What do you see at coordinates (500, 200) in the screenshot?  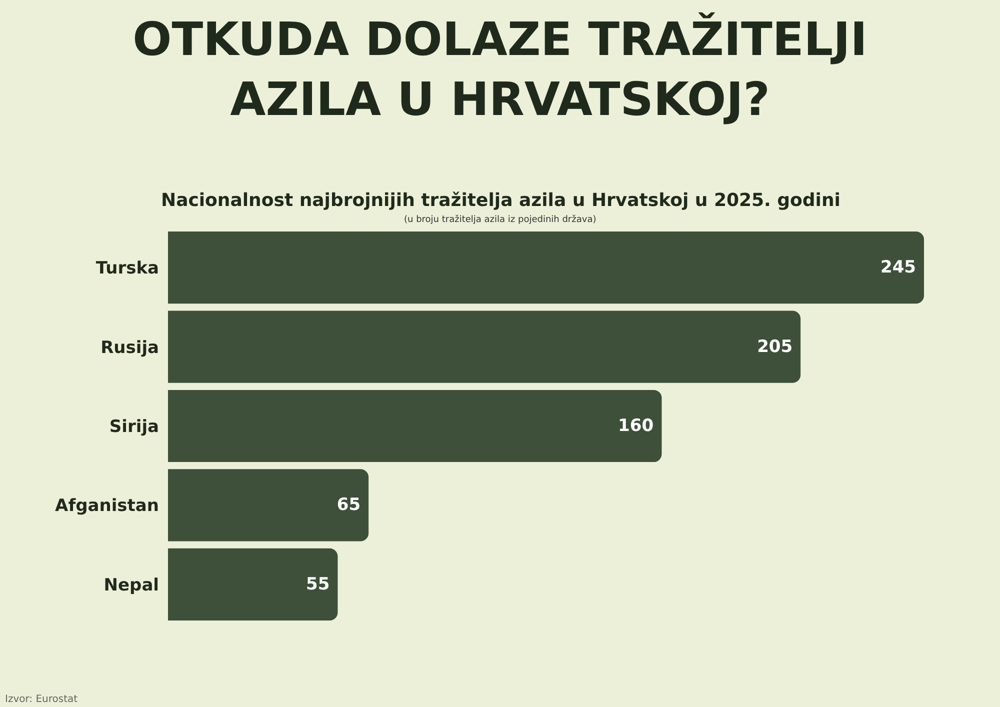 I see `chart-subtitle: Nacionalnost najbrojnijih tražitelja azila u Hrvatskoj u 2025. godini` at bounding box center [500, 200].